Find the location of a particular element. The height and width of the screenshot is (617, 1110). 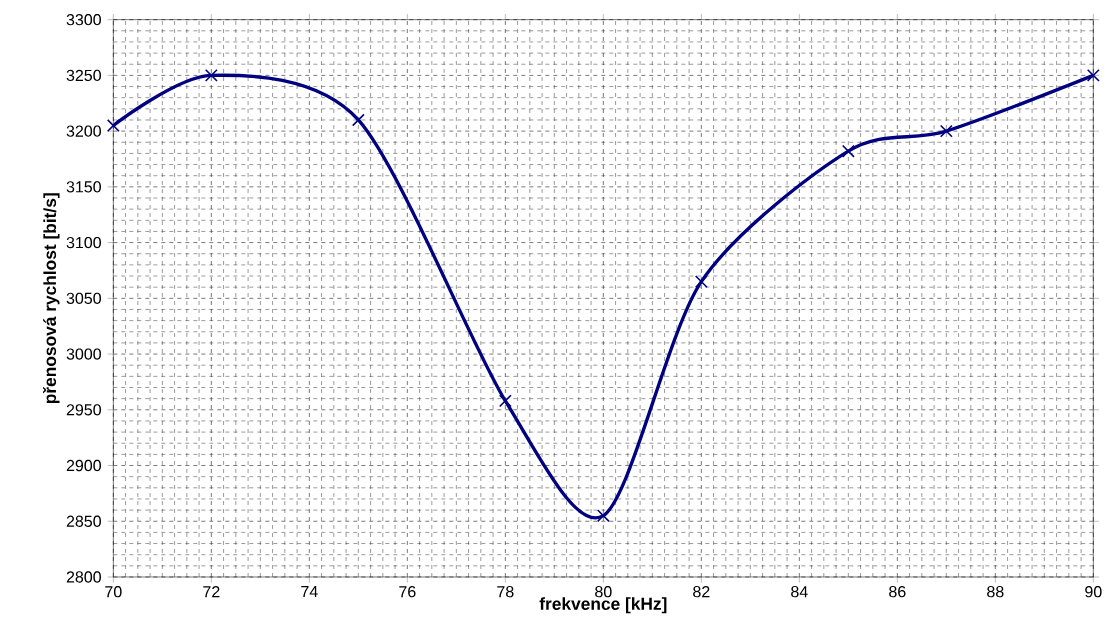

y-tick-label: 2900 is located at coordinates (83, 465).